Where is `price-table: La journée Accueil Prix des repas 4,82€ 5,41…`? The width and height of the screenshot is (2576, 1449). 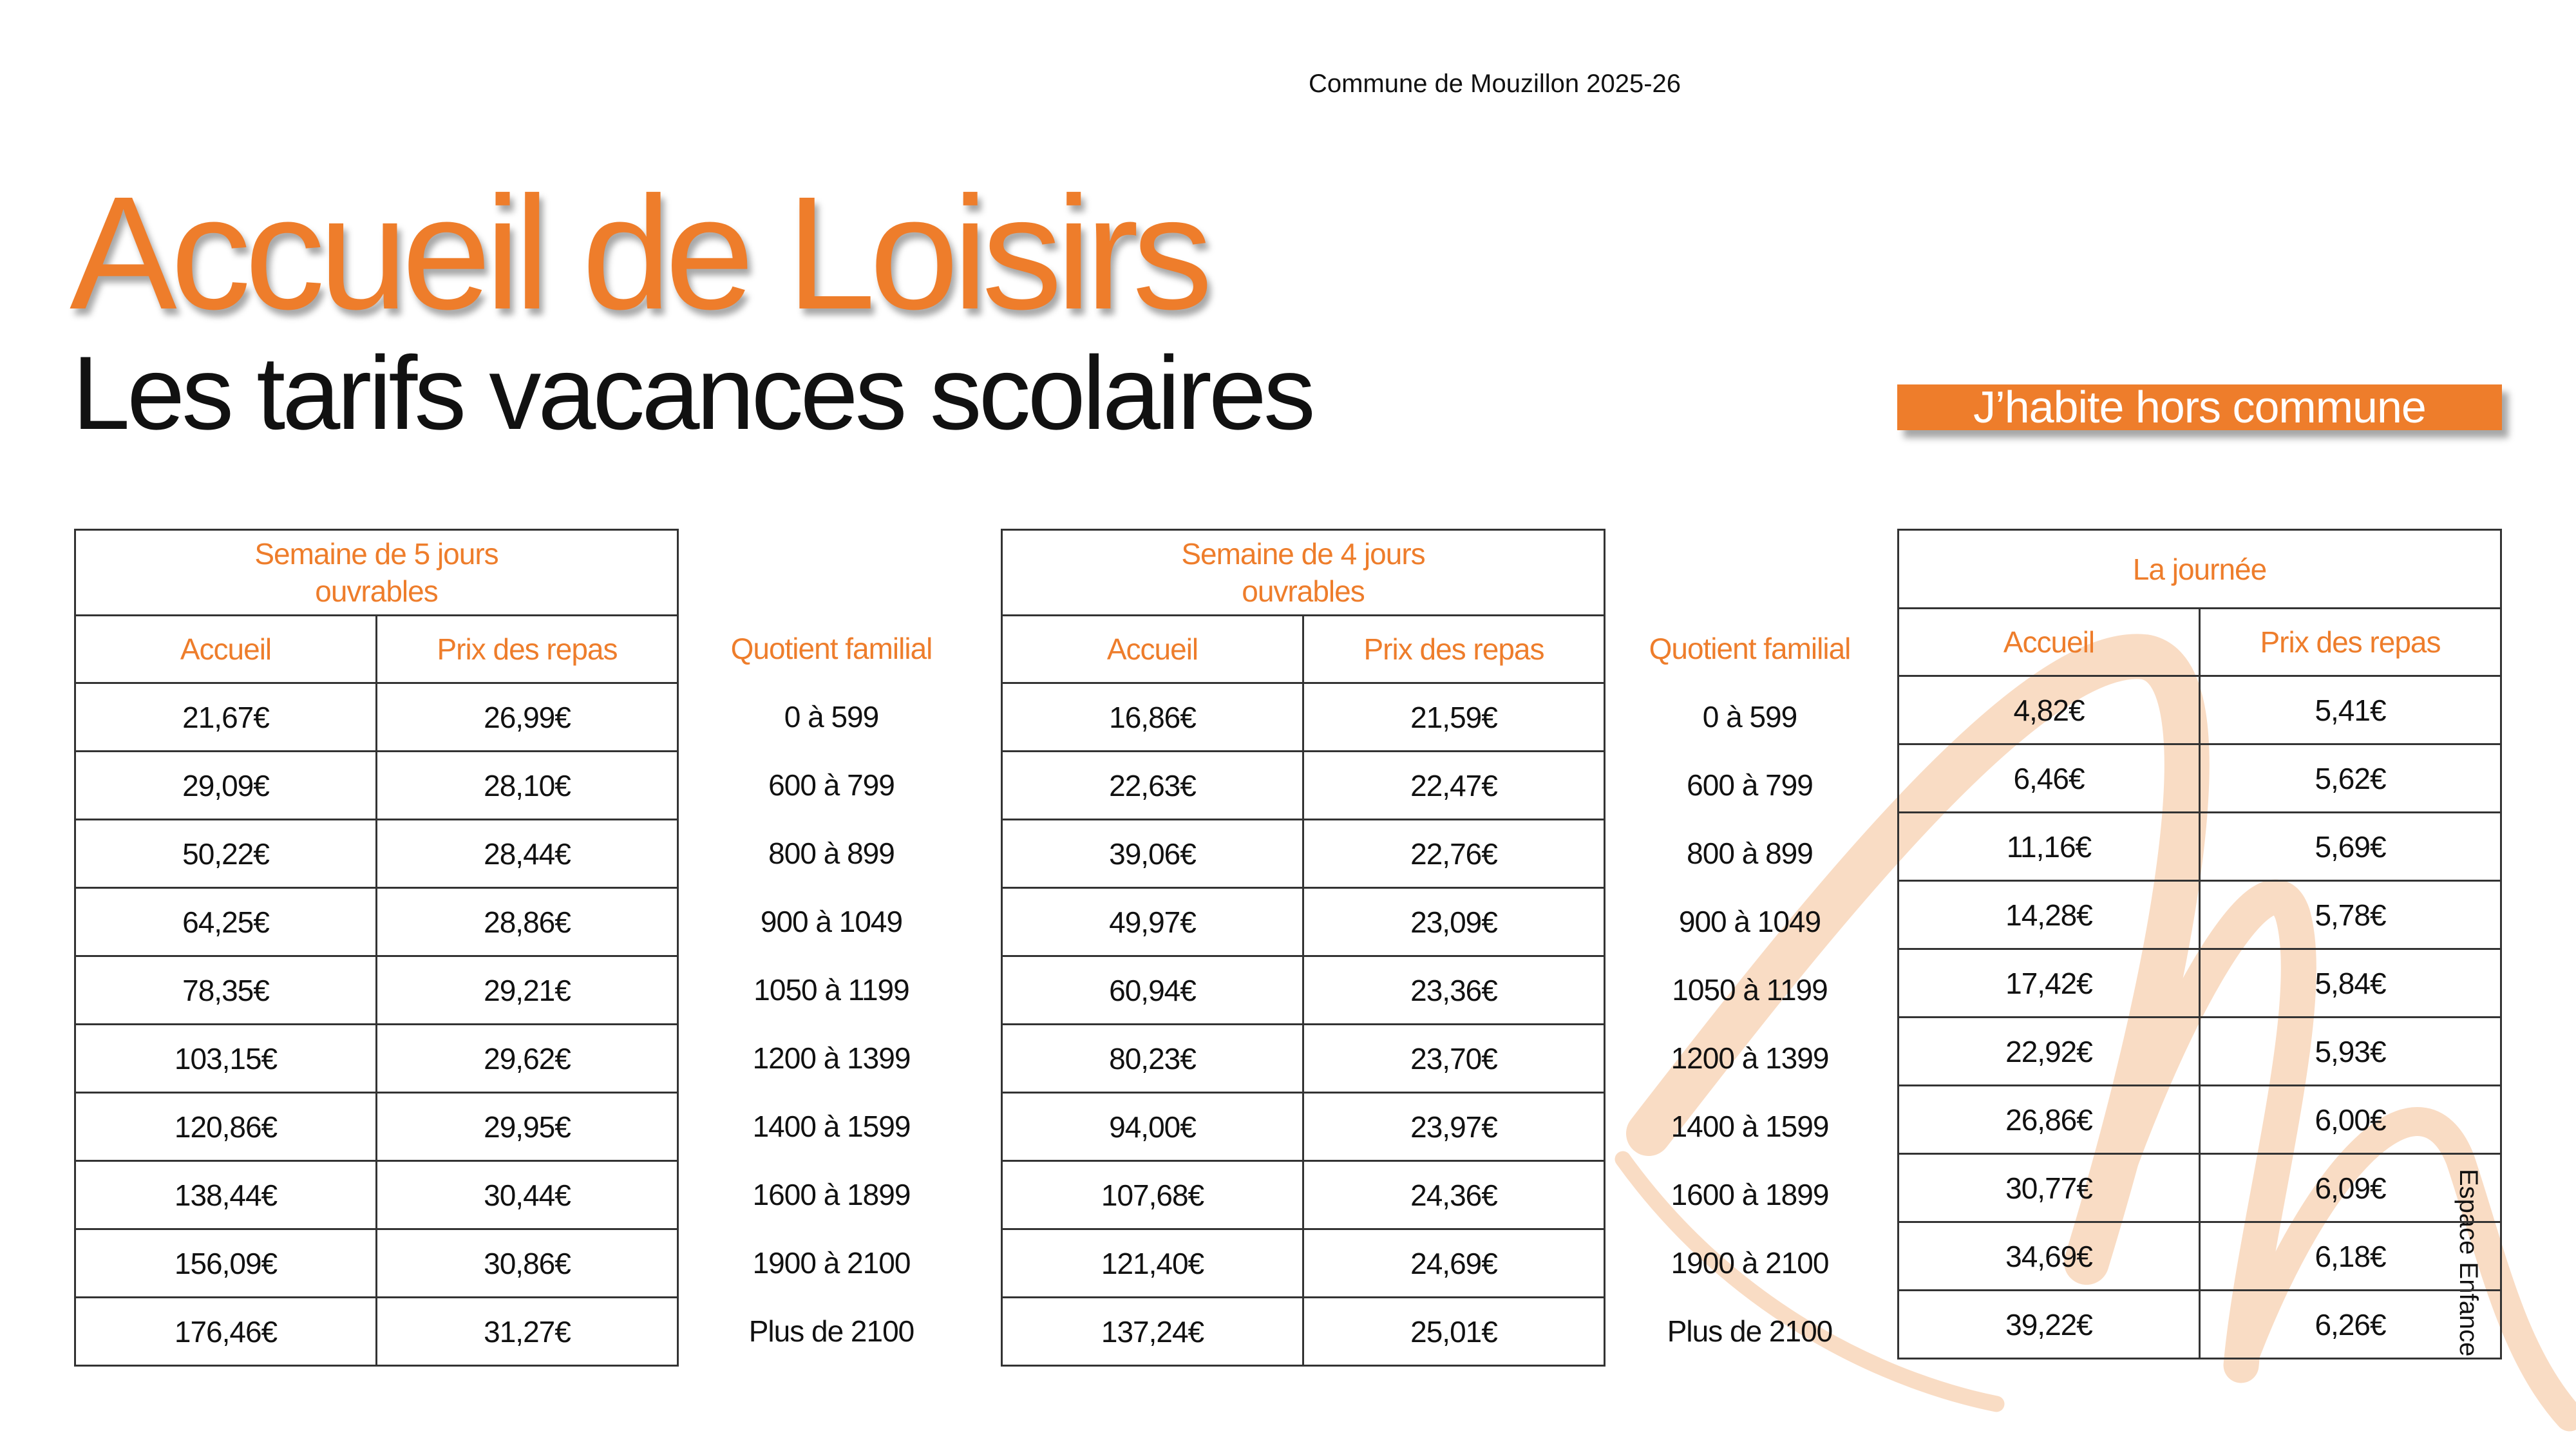
price-table: La journée Accueil Prix des repas 4,82€ 5,41… is located at coordinates (2200, 944).